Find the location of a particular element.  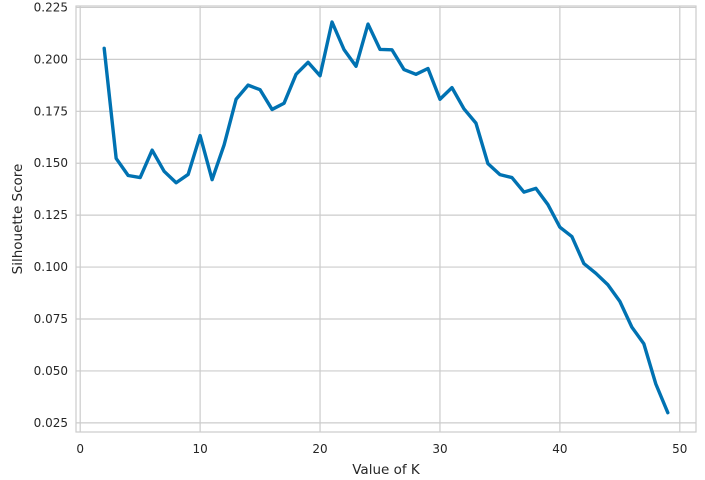

x-axis-title: Value of K is located at coordinates (386, 470).